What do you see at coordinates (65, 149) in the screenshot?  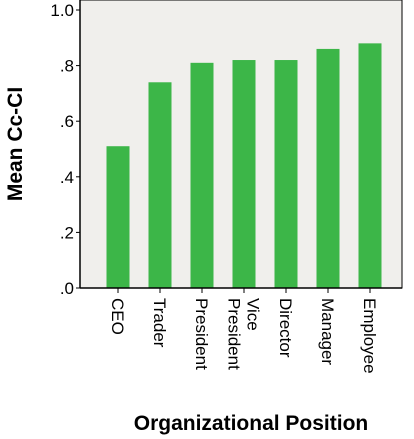 I see `y-ticks-group: .0 .2 .4 .6 .8 1.0` at bounding box center [65, 149].